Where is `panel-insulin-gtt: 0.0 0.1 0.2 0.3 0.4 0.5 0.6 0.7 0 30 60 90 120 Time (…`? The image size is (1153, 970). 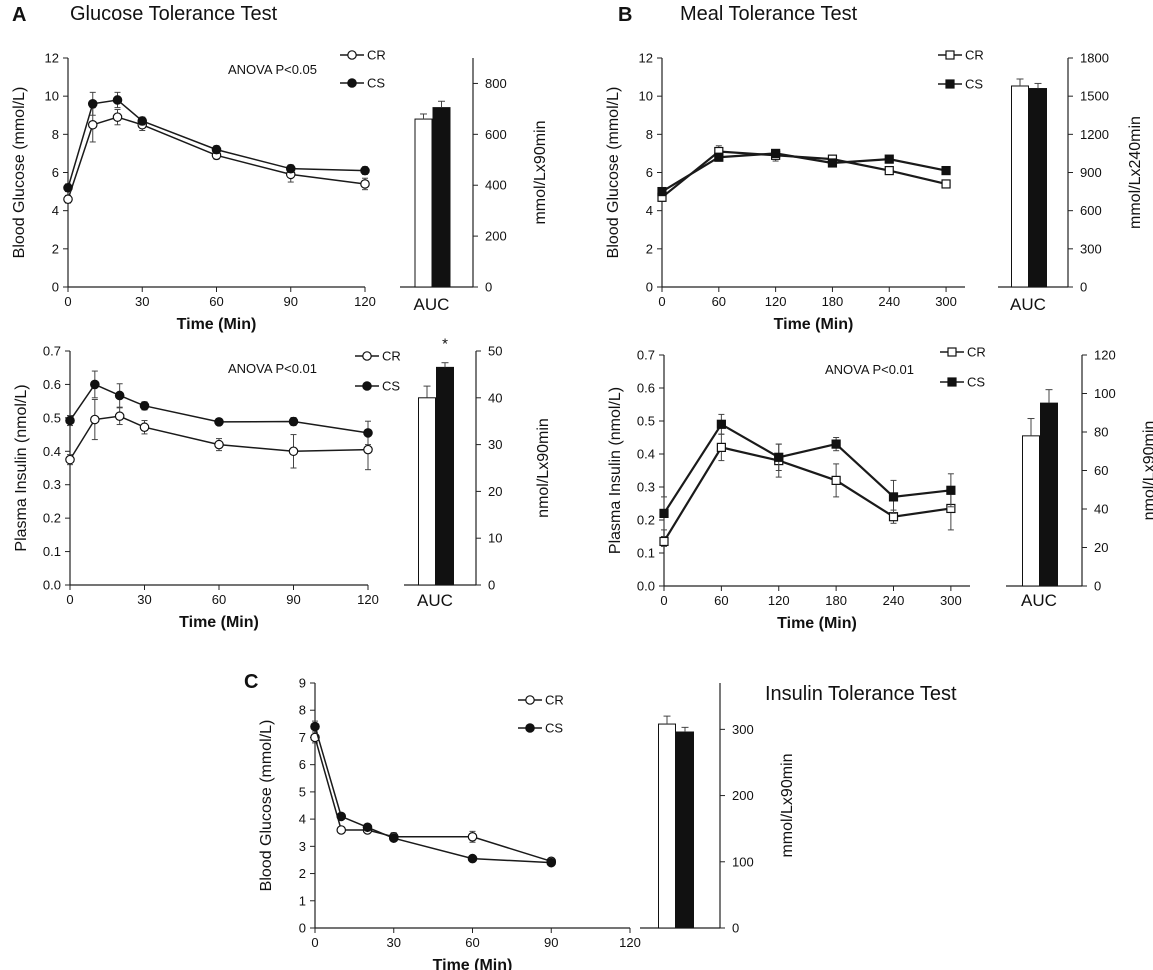
panel-insulin-gtt: 0.0 0.1 0.2 0.3 0.4 0.5 0.6 0.7 0 30 60 90 120 Time (… is located at coordinates (282, 483).